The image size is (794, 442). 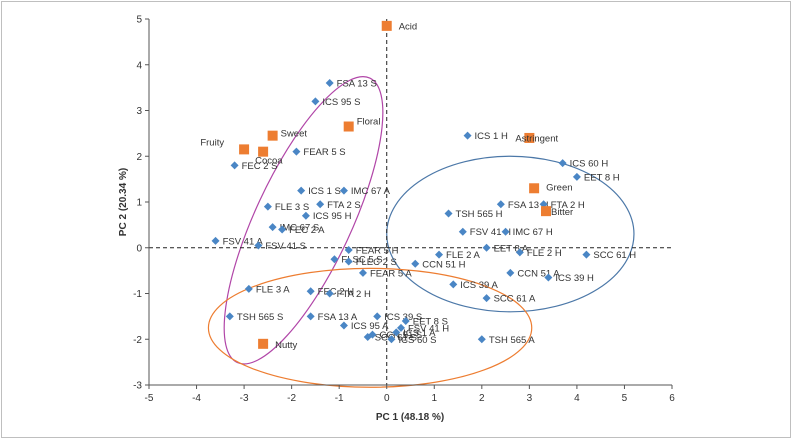 What do you see at coordinates (568, 205) in the screenshot?
I see `point-label: FTA 2 H` at bounding box center [568, 205].